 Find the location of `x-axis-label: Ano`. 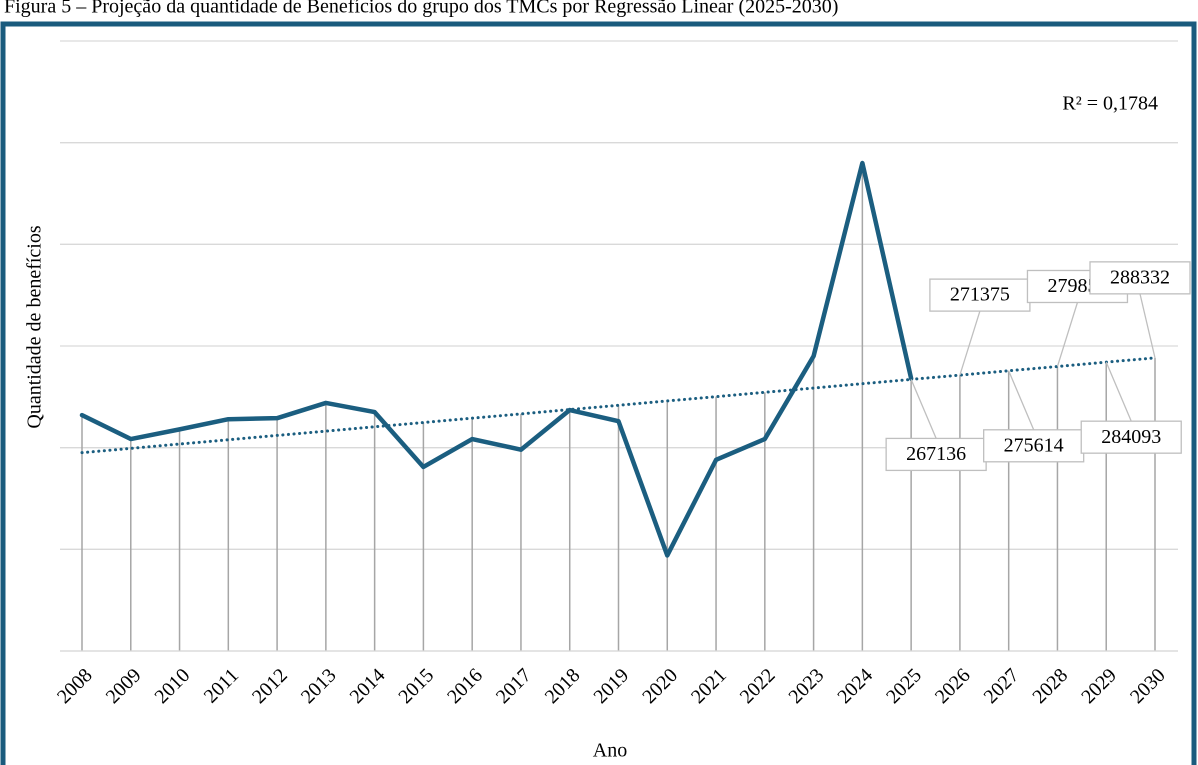

x-axis-label: Ano is located at coordinates (610, 751).